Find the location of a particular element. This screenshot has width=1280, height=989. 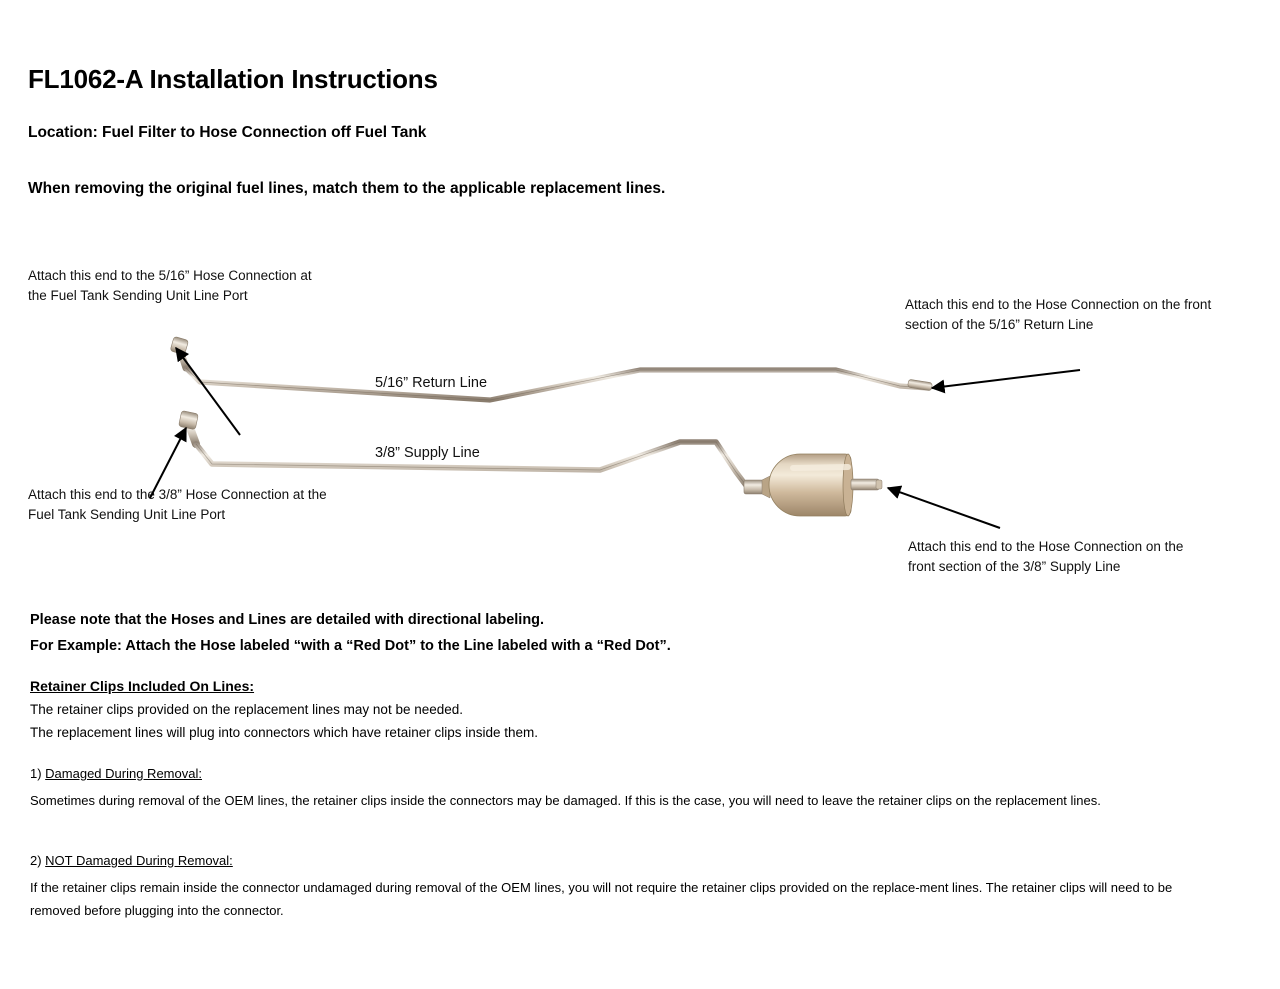

return-line-label: 5/16” Return Line is located at coordinates (431, 383).